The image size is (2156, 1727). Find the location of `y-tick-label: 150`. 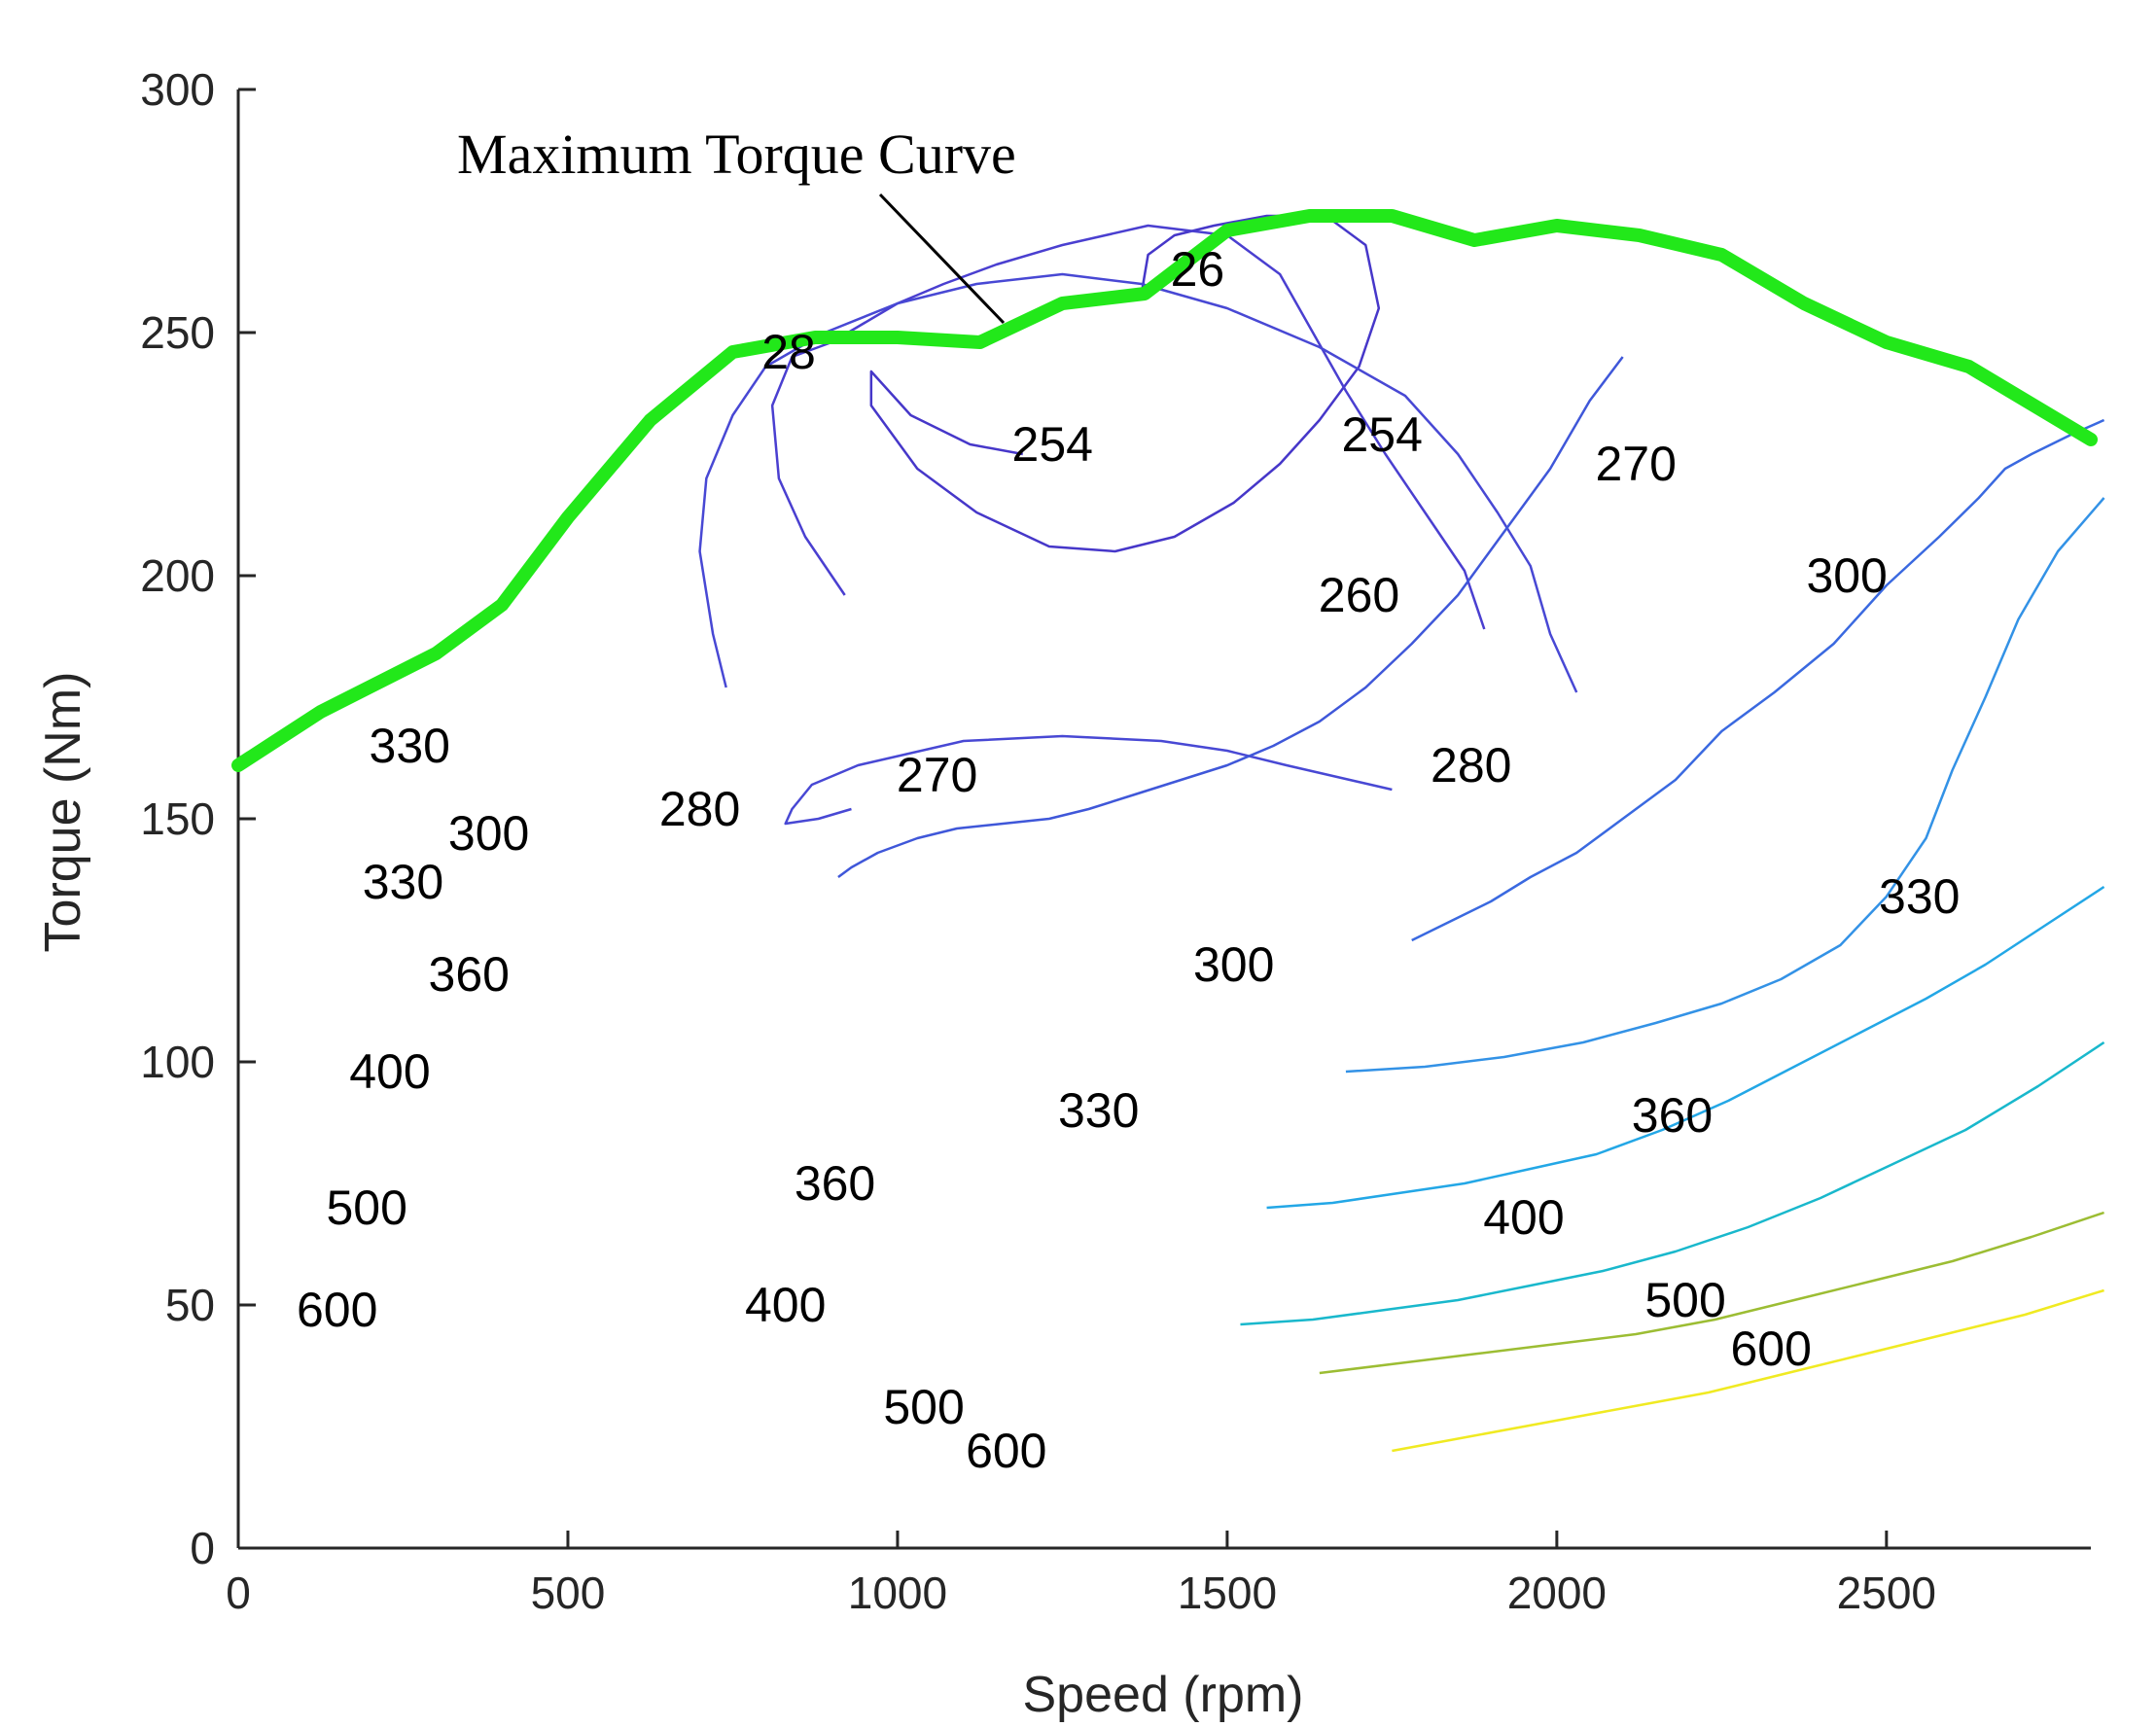

y-tick-label: 150 is located at coordinates (177, 818).